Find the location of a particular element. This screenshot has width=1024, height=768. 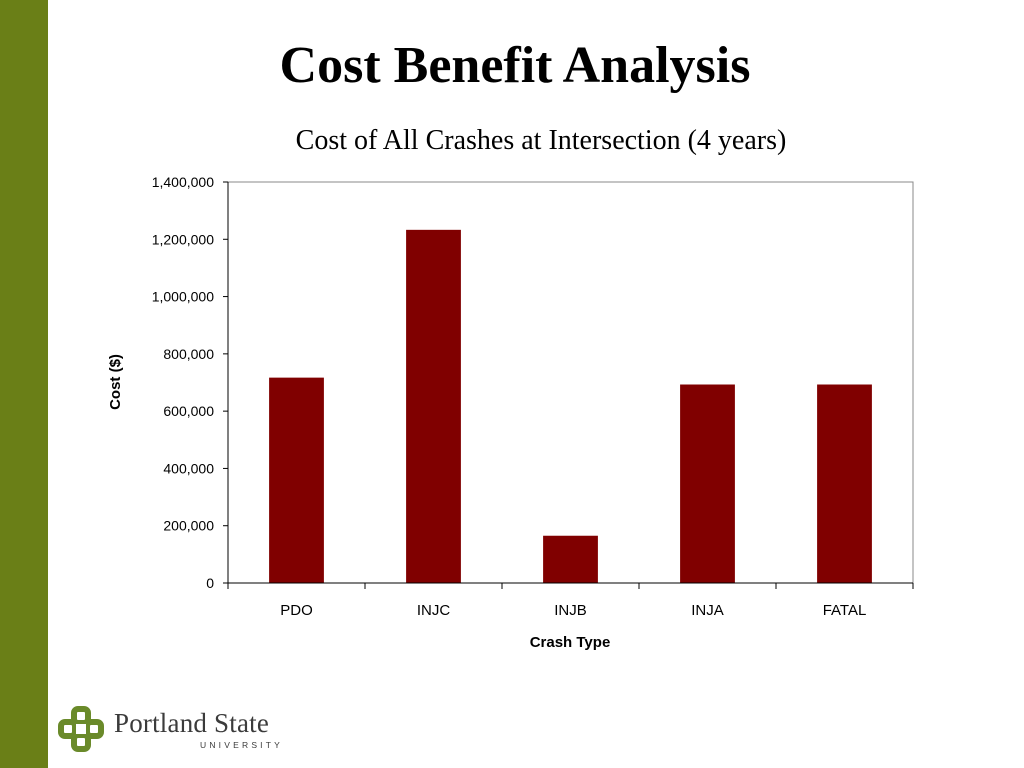

university-logo: Portland State UNIVERSITY is located at coordinates (178, 731).